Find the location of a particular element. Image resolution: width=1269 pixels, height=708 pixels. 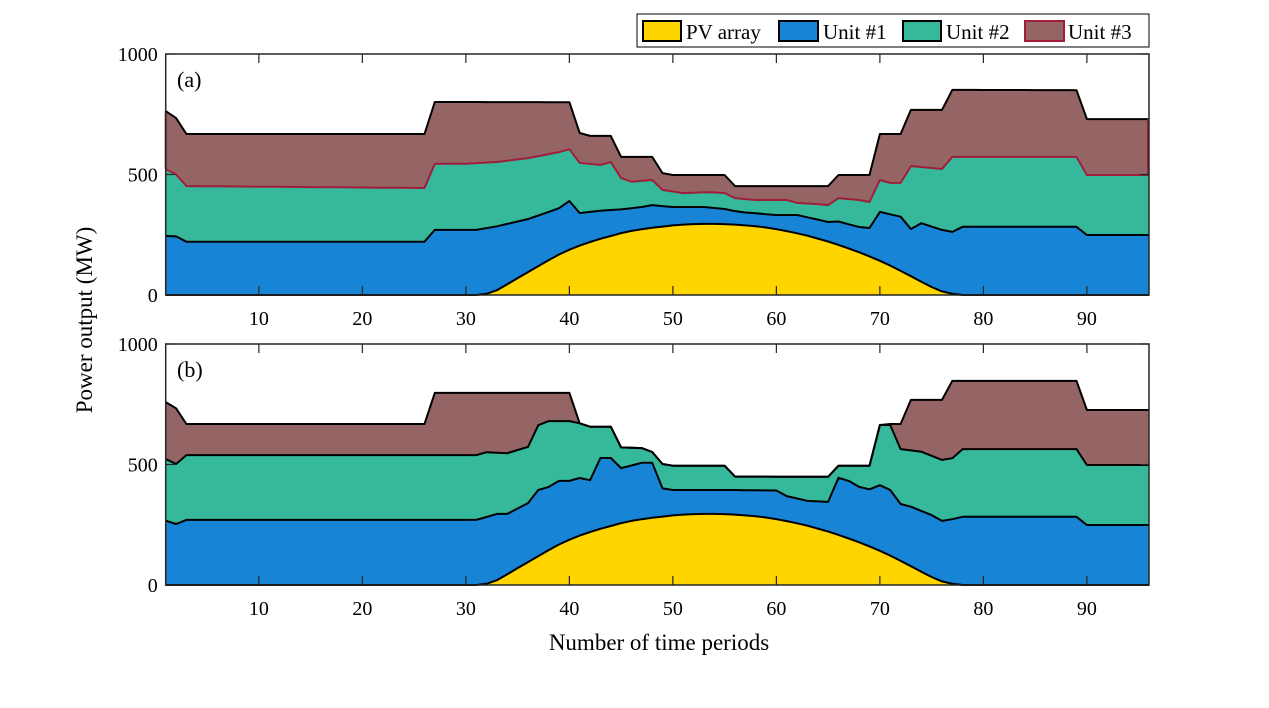

legend-label-pv-array: PV array is located at coordinates (723, 32).